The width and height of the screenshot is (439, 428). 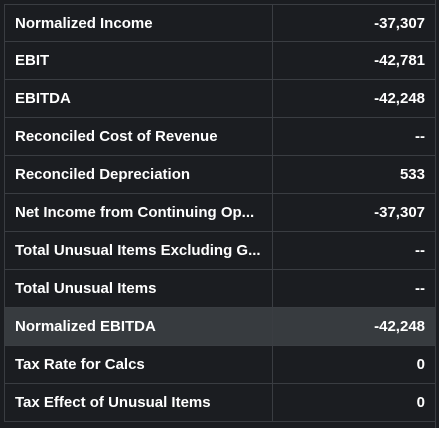 I want to click on table-row-reconciled-depreciation: Reconciled Depreciation 533, so click(x=220, y=175).